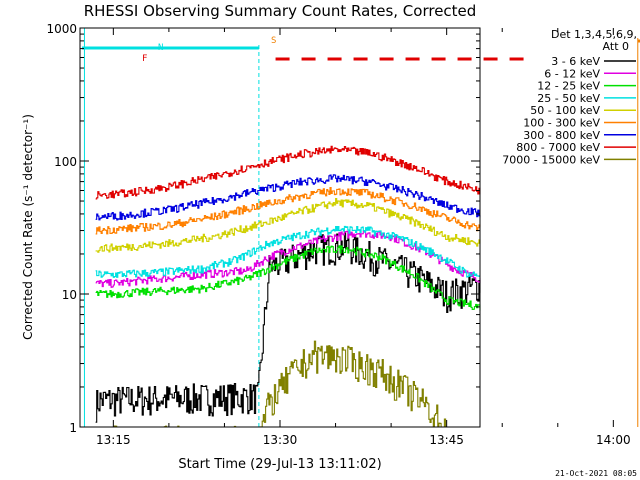 This screenshot has height=480, width=640. I want to click on legend-entry-label: 6 - 12 keV, so click(572, 73).